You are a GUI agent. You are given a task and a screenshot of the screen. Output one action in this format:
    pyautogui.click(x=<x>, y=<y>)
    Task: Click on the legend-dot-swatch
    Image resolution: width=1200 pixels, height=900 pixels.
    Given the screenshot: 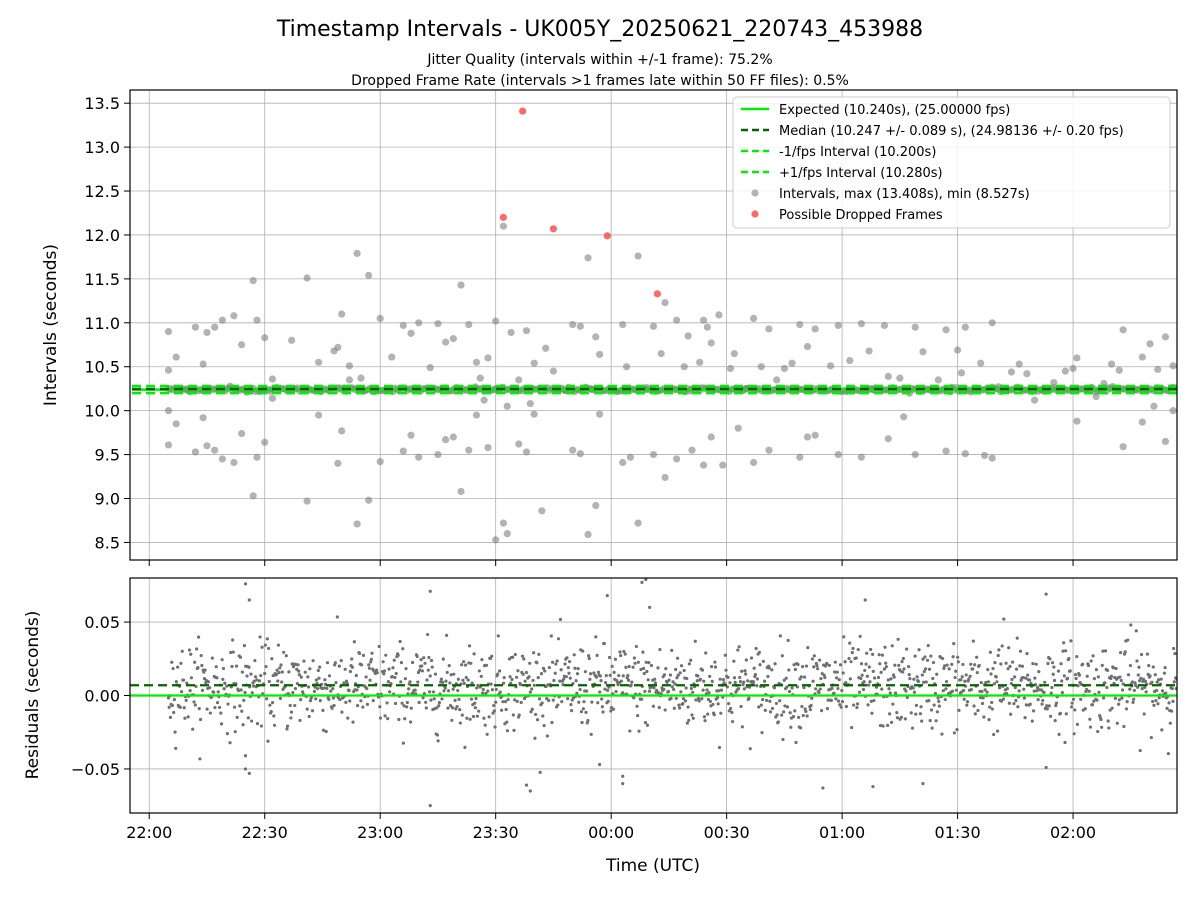 What is the action you would take?
    pyautogui.click(x=755, y=214)
    